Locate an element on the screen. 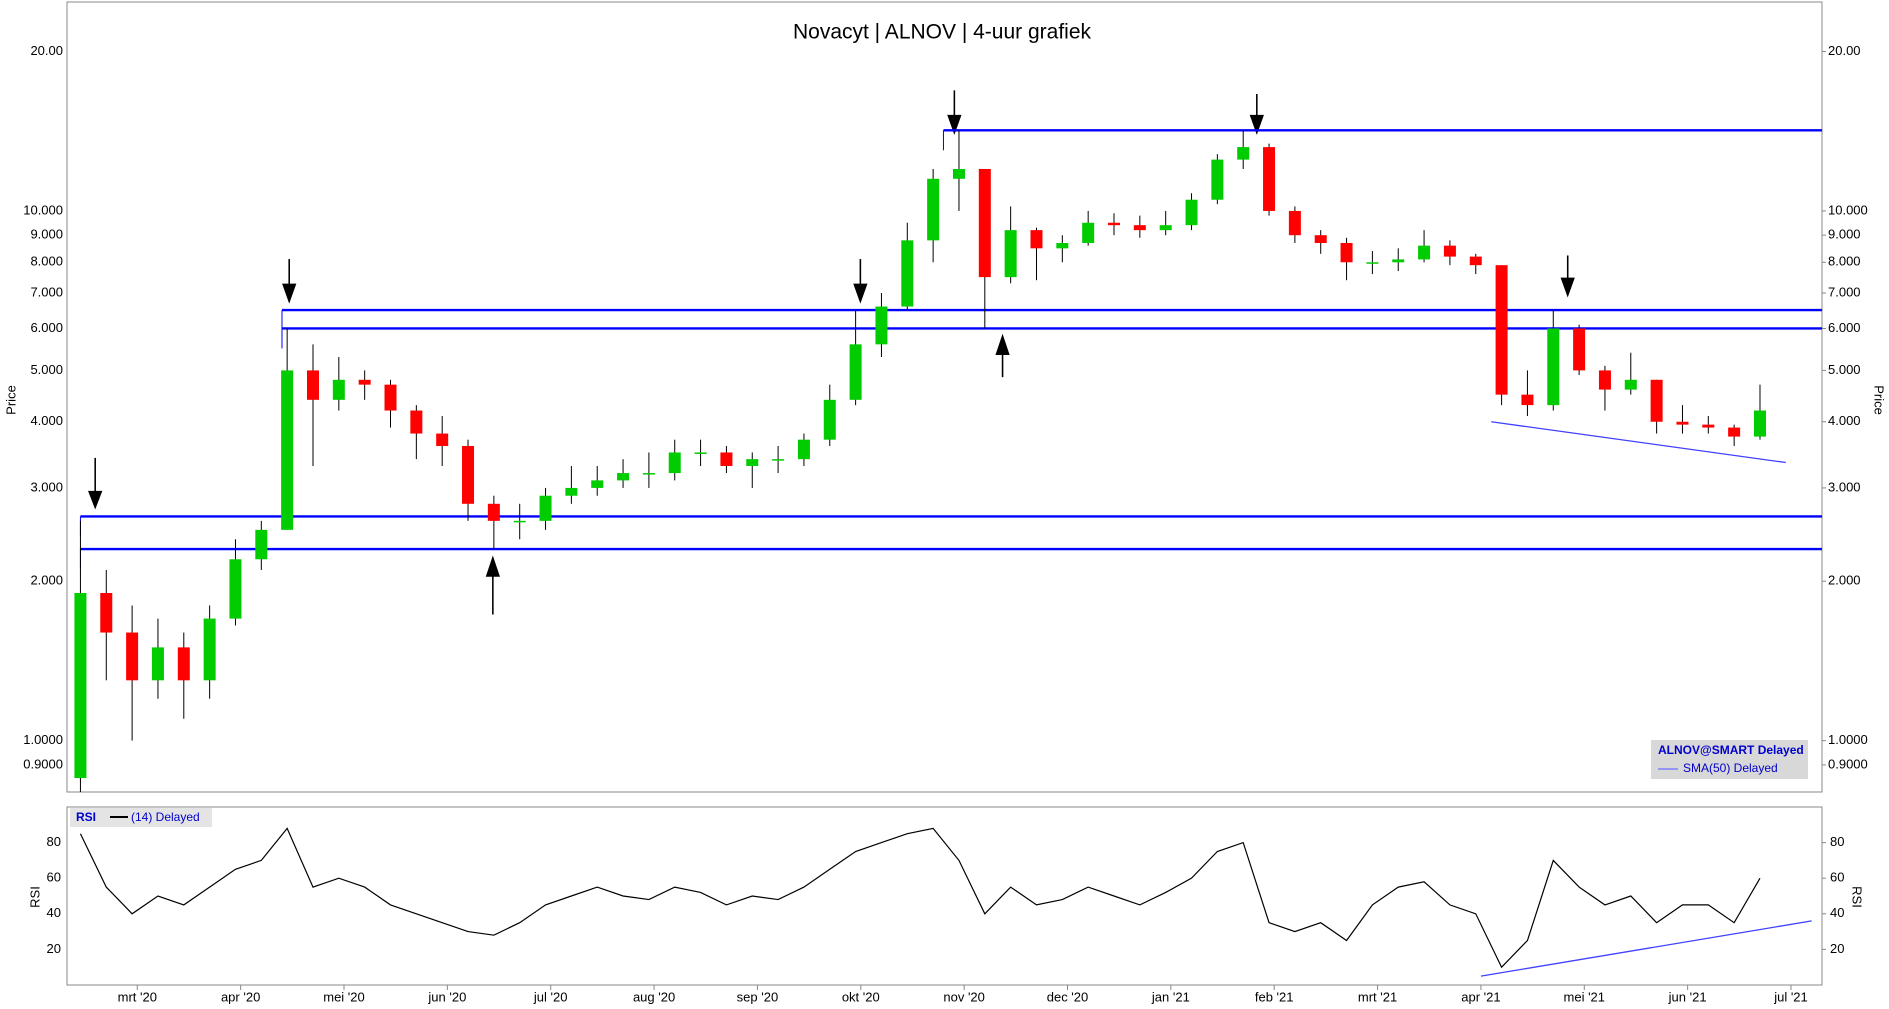 The height and width of the screenshot is (1009, 1889). y-tick-label-right: 80 is located at coordinates (1837, 841).